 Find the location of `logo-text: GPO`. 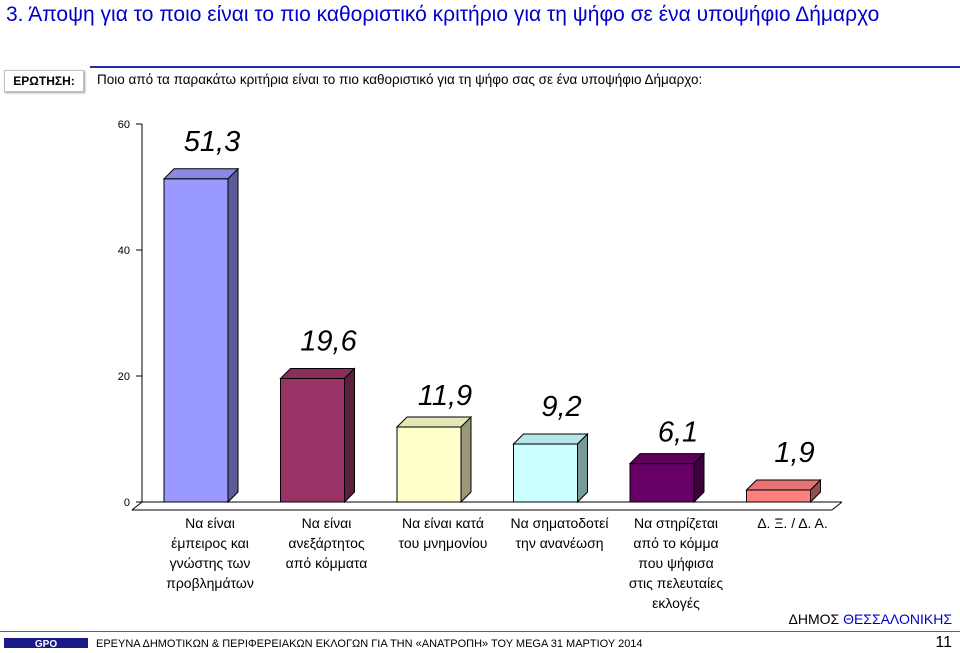

logo-text: GPO is located at coordinates (46, 644).